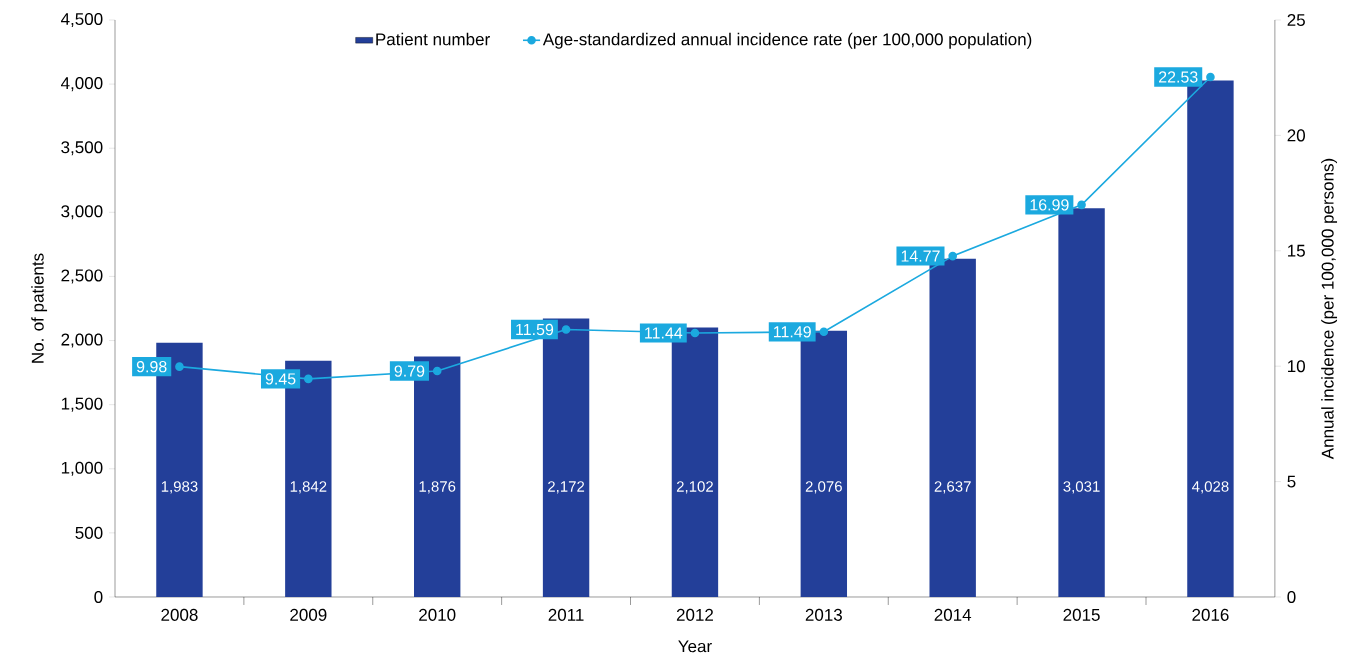 The height and width of the screenshot is (672, 1369). Describe the element at coordinates (433, 39) in the screenshot. I see `legend-label: Patient number` at that location.